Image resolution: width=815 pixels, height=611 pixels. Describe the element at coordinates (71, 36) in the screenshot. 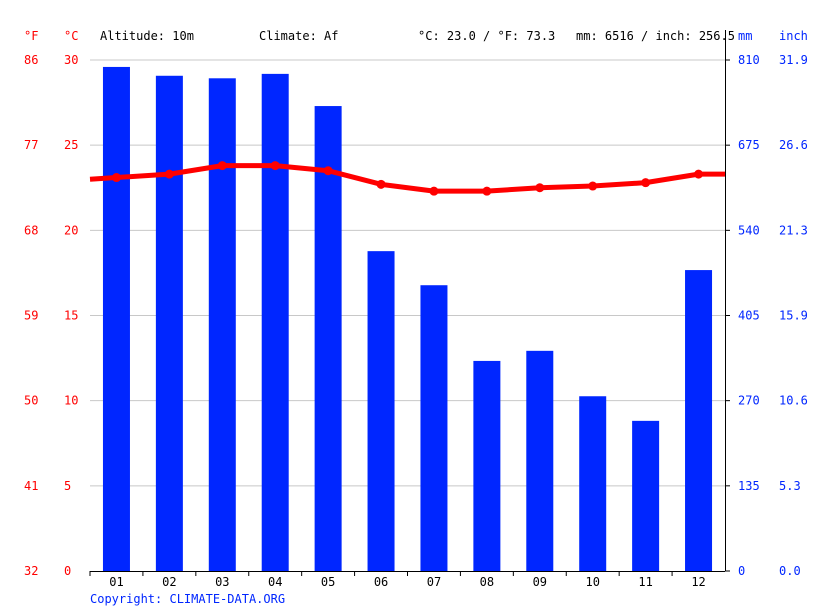

I see `c-unit-label: °C` at that location.